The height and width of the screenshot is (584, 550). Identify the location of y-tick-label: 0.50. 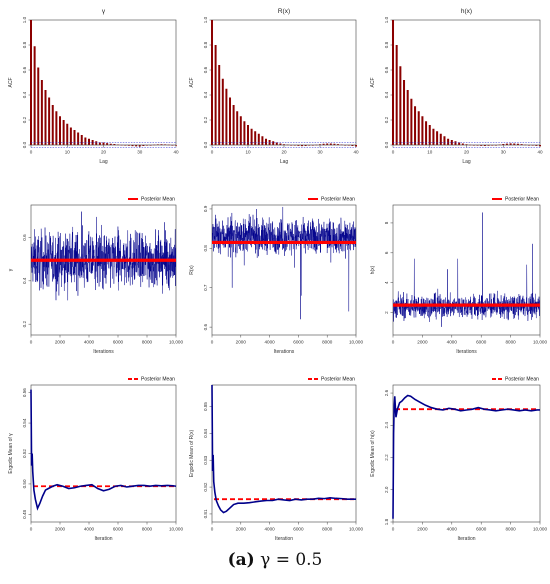
(24, 483).